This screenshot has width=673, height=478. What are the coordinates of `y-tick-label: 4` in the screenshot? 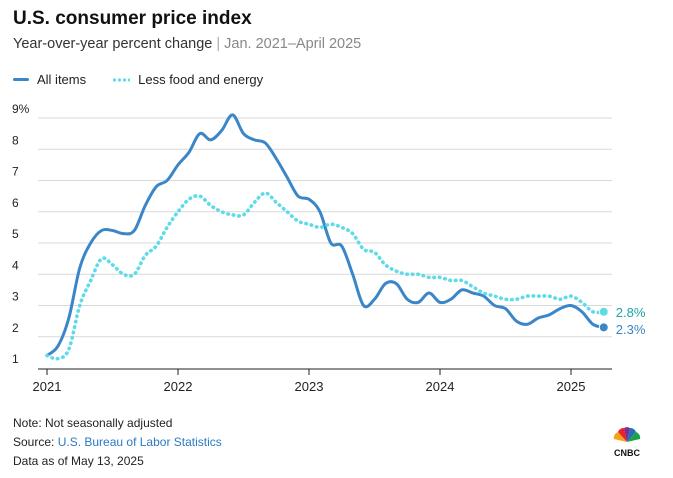 It's located at (15, 265).